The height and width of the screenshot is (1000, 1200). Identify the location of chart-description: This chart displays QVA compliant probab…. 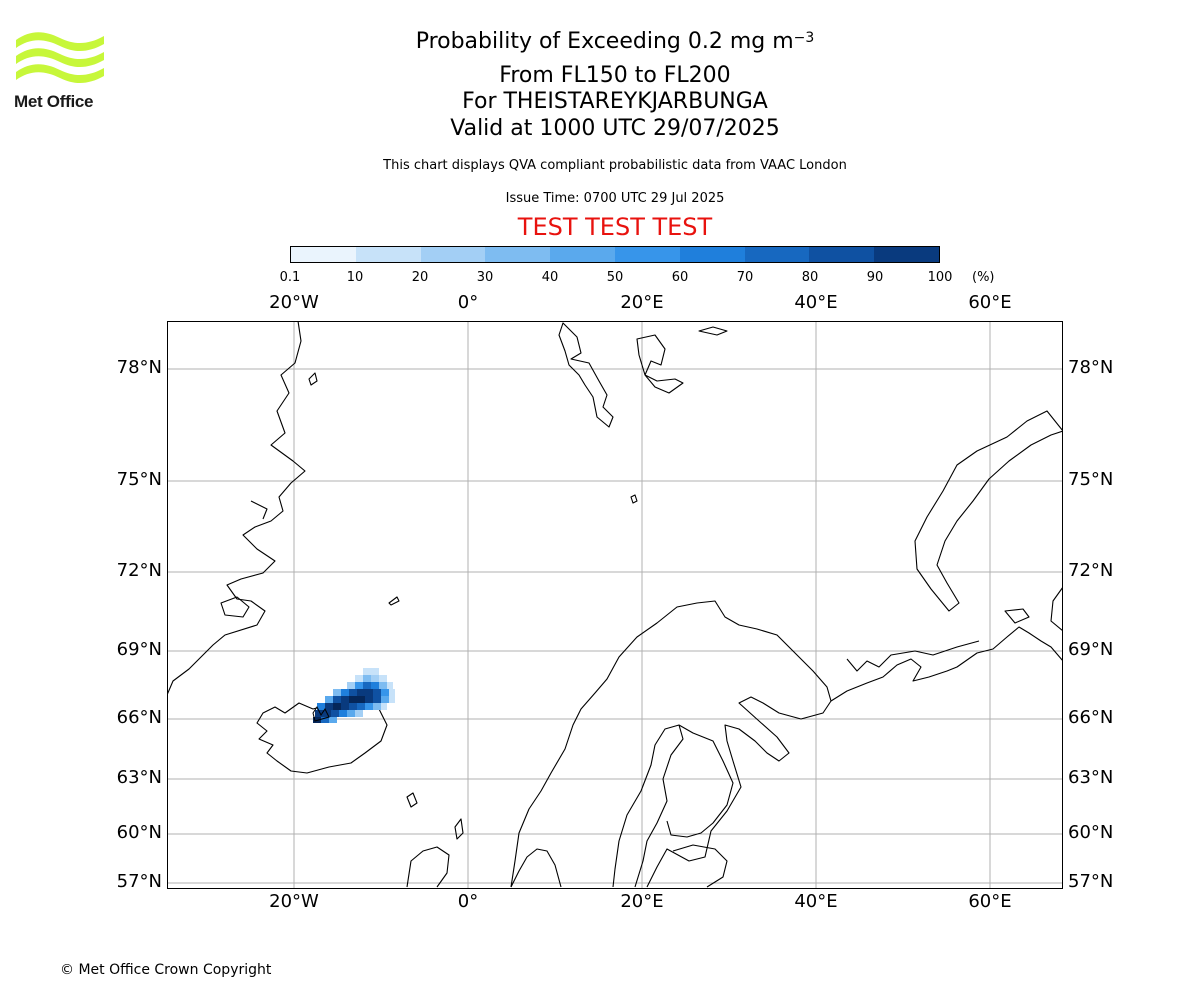
(615, 165).